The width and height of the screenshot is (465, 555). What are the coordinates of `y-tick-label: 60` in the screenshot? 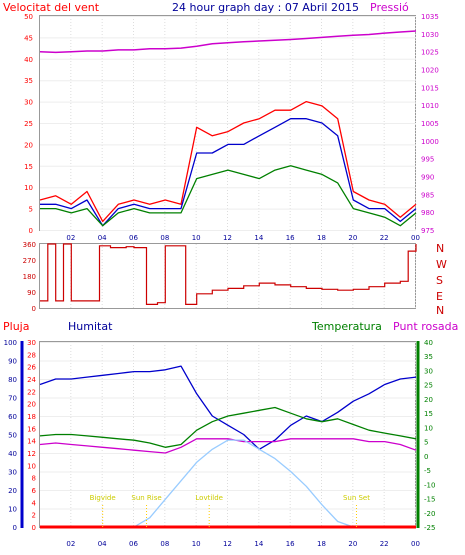 It's located at (12, 417).